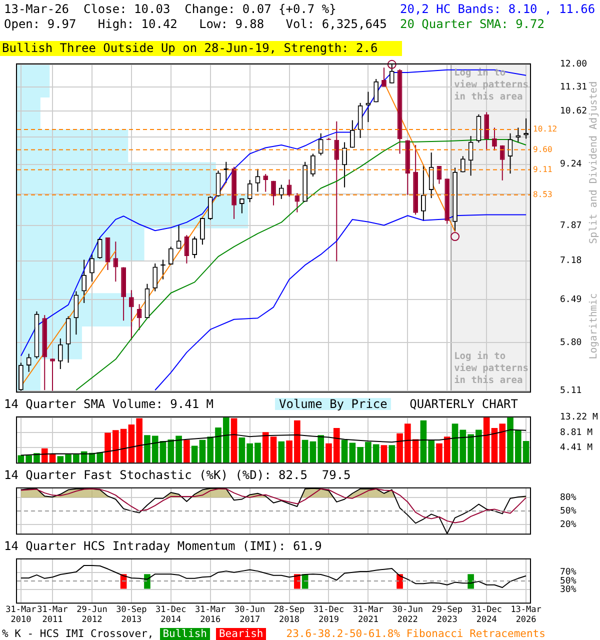 This screenshot has height=640, width=600. I want to click on text: Bullish Three Outside Up on 28-Jun-19, Strength: 2.6, so click(201, 48).